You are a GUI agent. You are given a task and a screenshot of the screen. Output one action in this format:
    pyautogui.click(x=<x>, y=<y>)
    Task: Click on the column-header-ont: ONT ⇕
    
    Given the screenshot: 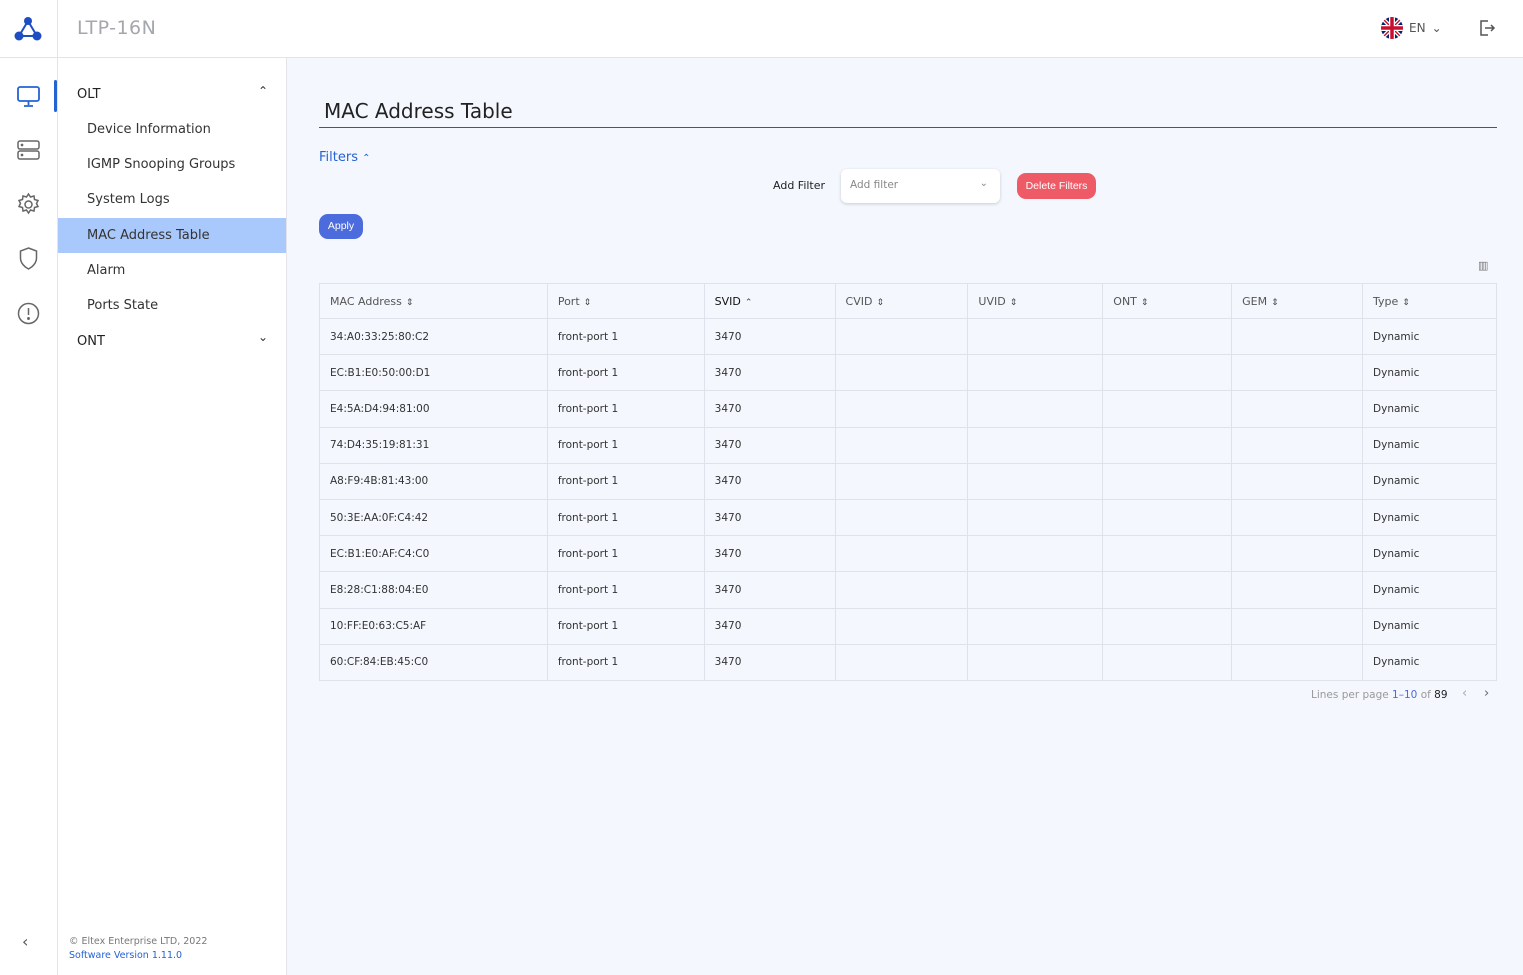 What is the action you would take?
    pyautogui.click(x=1167, y=301)
    